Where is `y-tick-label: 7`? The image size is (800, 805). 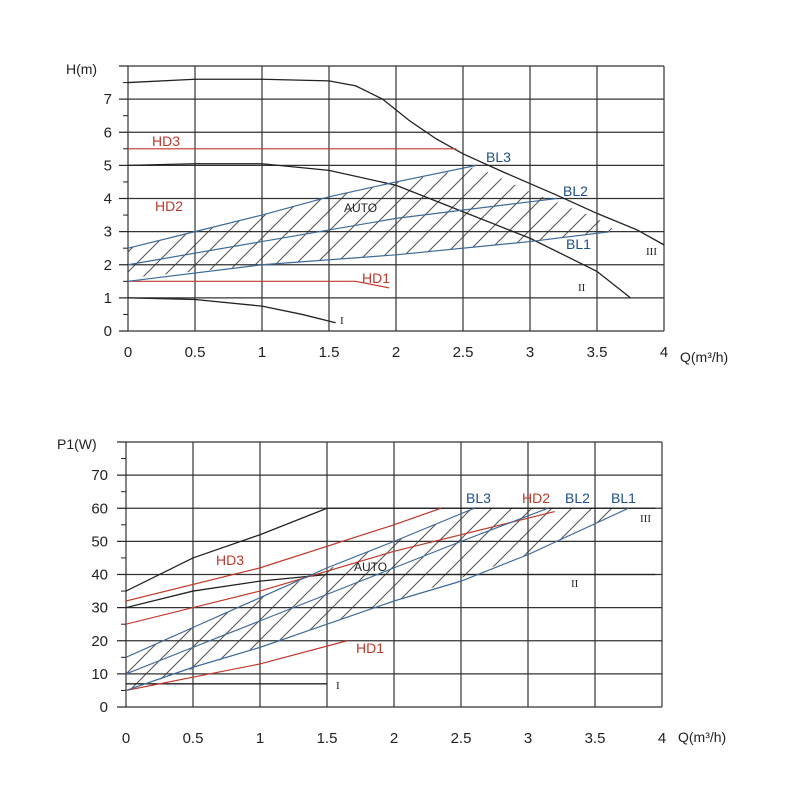 y-tick-label: 7 is located at coordinates (108, 99).